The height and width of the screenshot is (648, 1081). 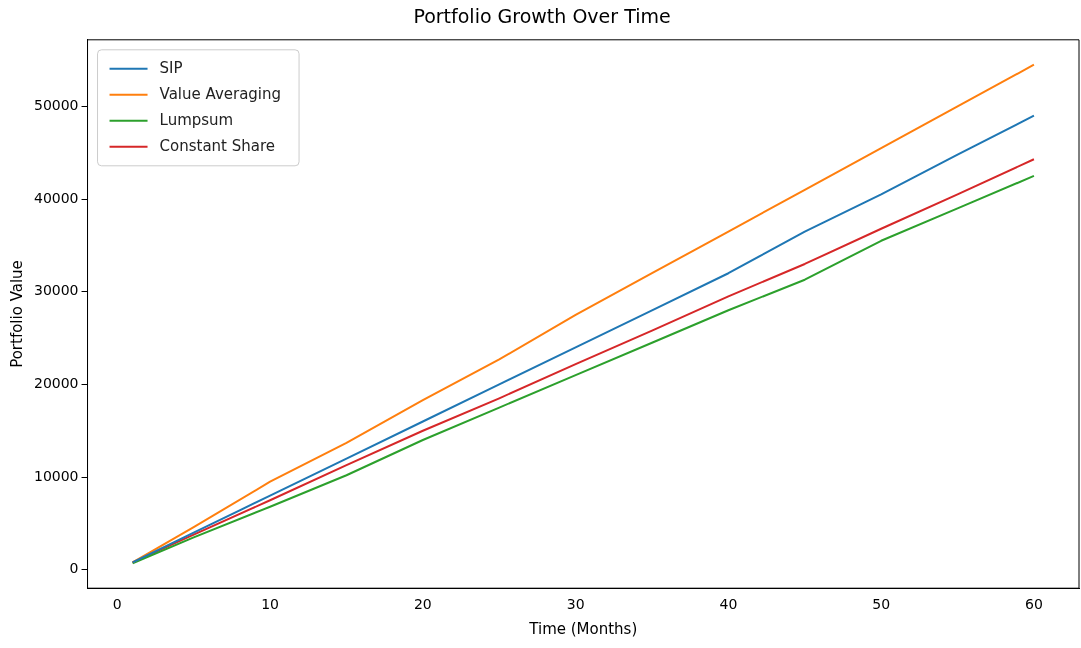 I want to click on x-tick-label: 20, so click(x=422, y=604).